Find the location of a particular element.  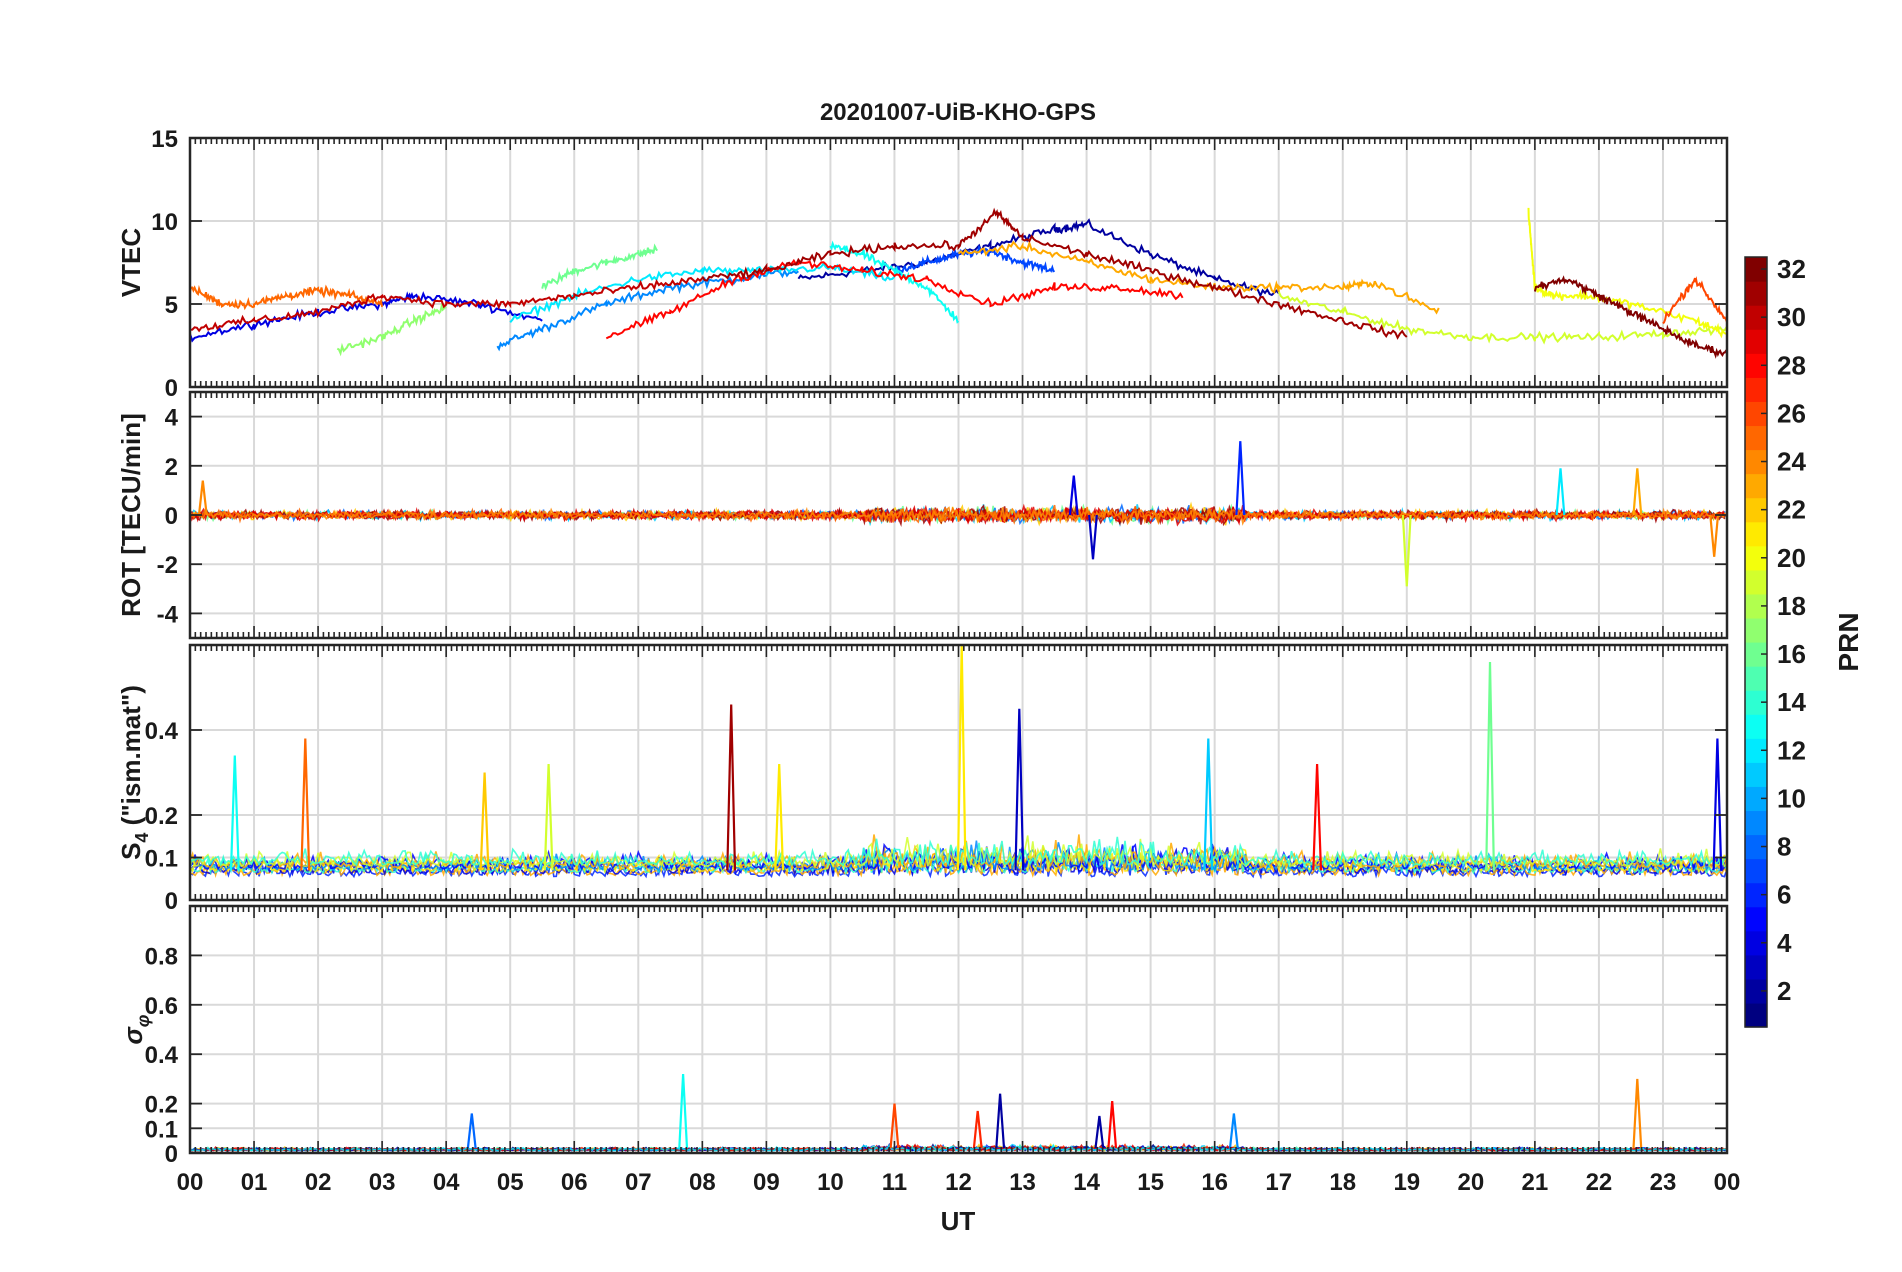

y-tick-label: 10 is located at coordinates (164, 222).